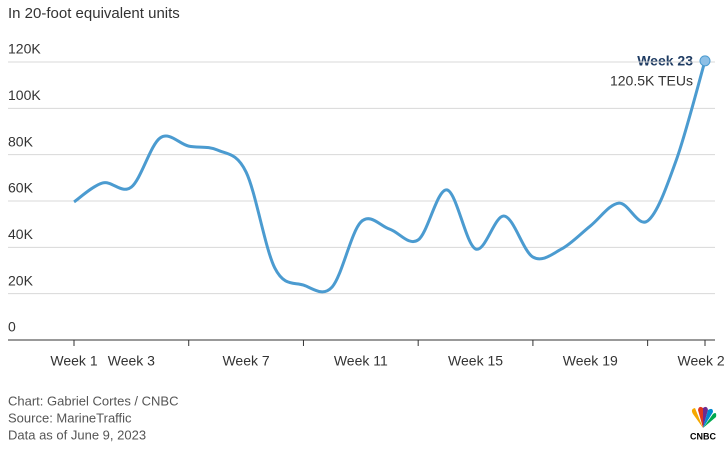 The image size is (725, 460). I want to click on x-tick-label: Week 15, so click(475, 361).